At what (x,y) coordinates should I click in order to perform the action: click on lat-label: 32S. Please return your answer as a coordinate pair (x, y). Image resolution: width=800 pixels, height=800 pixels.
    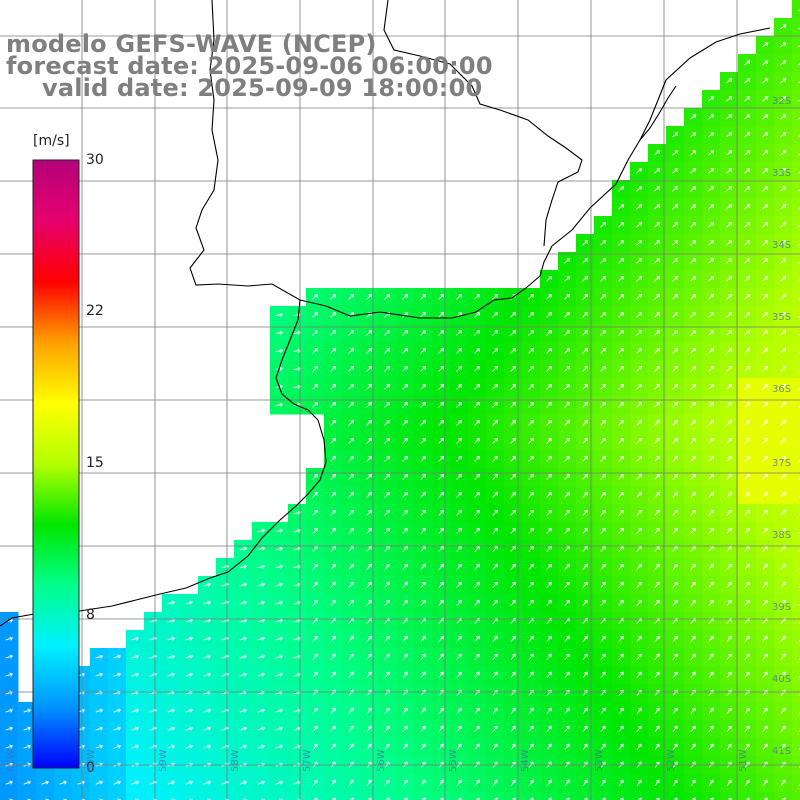
    Looking at the image, I should click on (782, 101).